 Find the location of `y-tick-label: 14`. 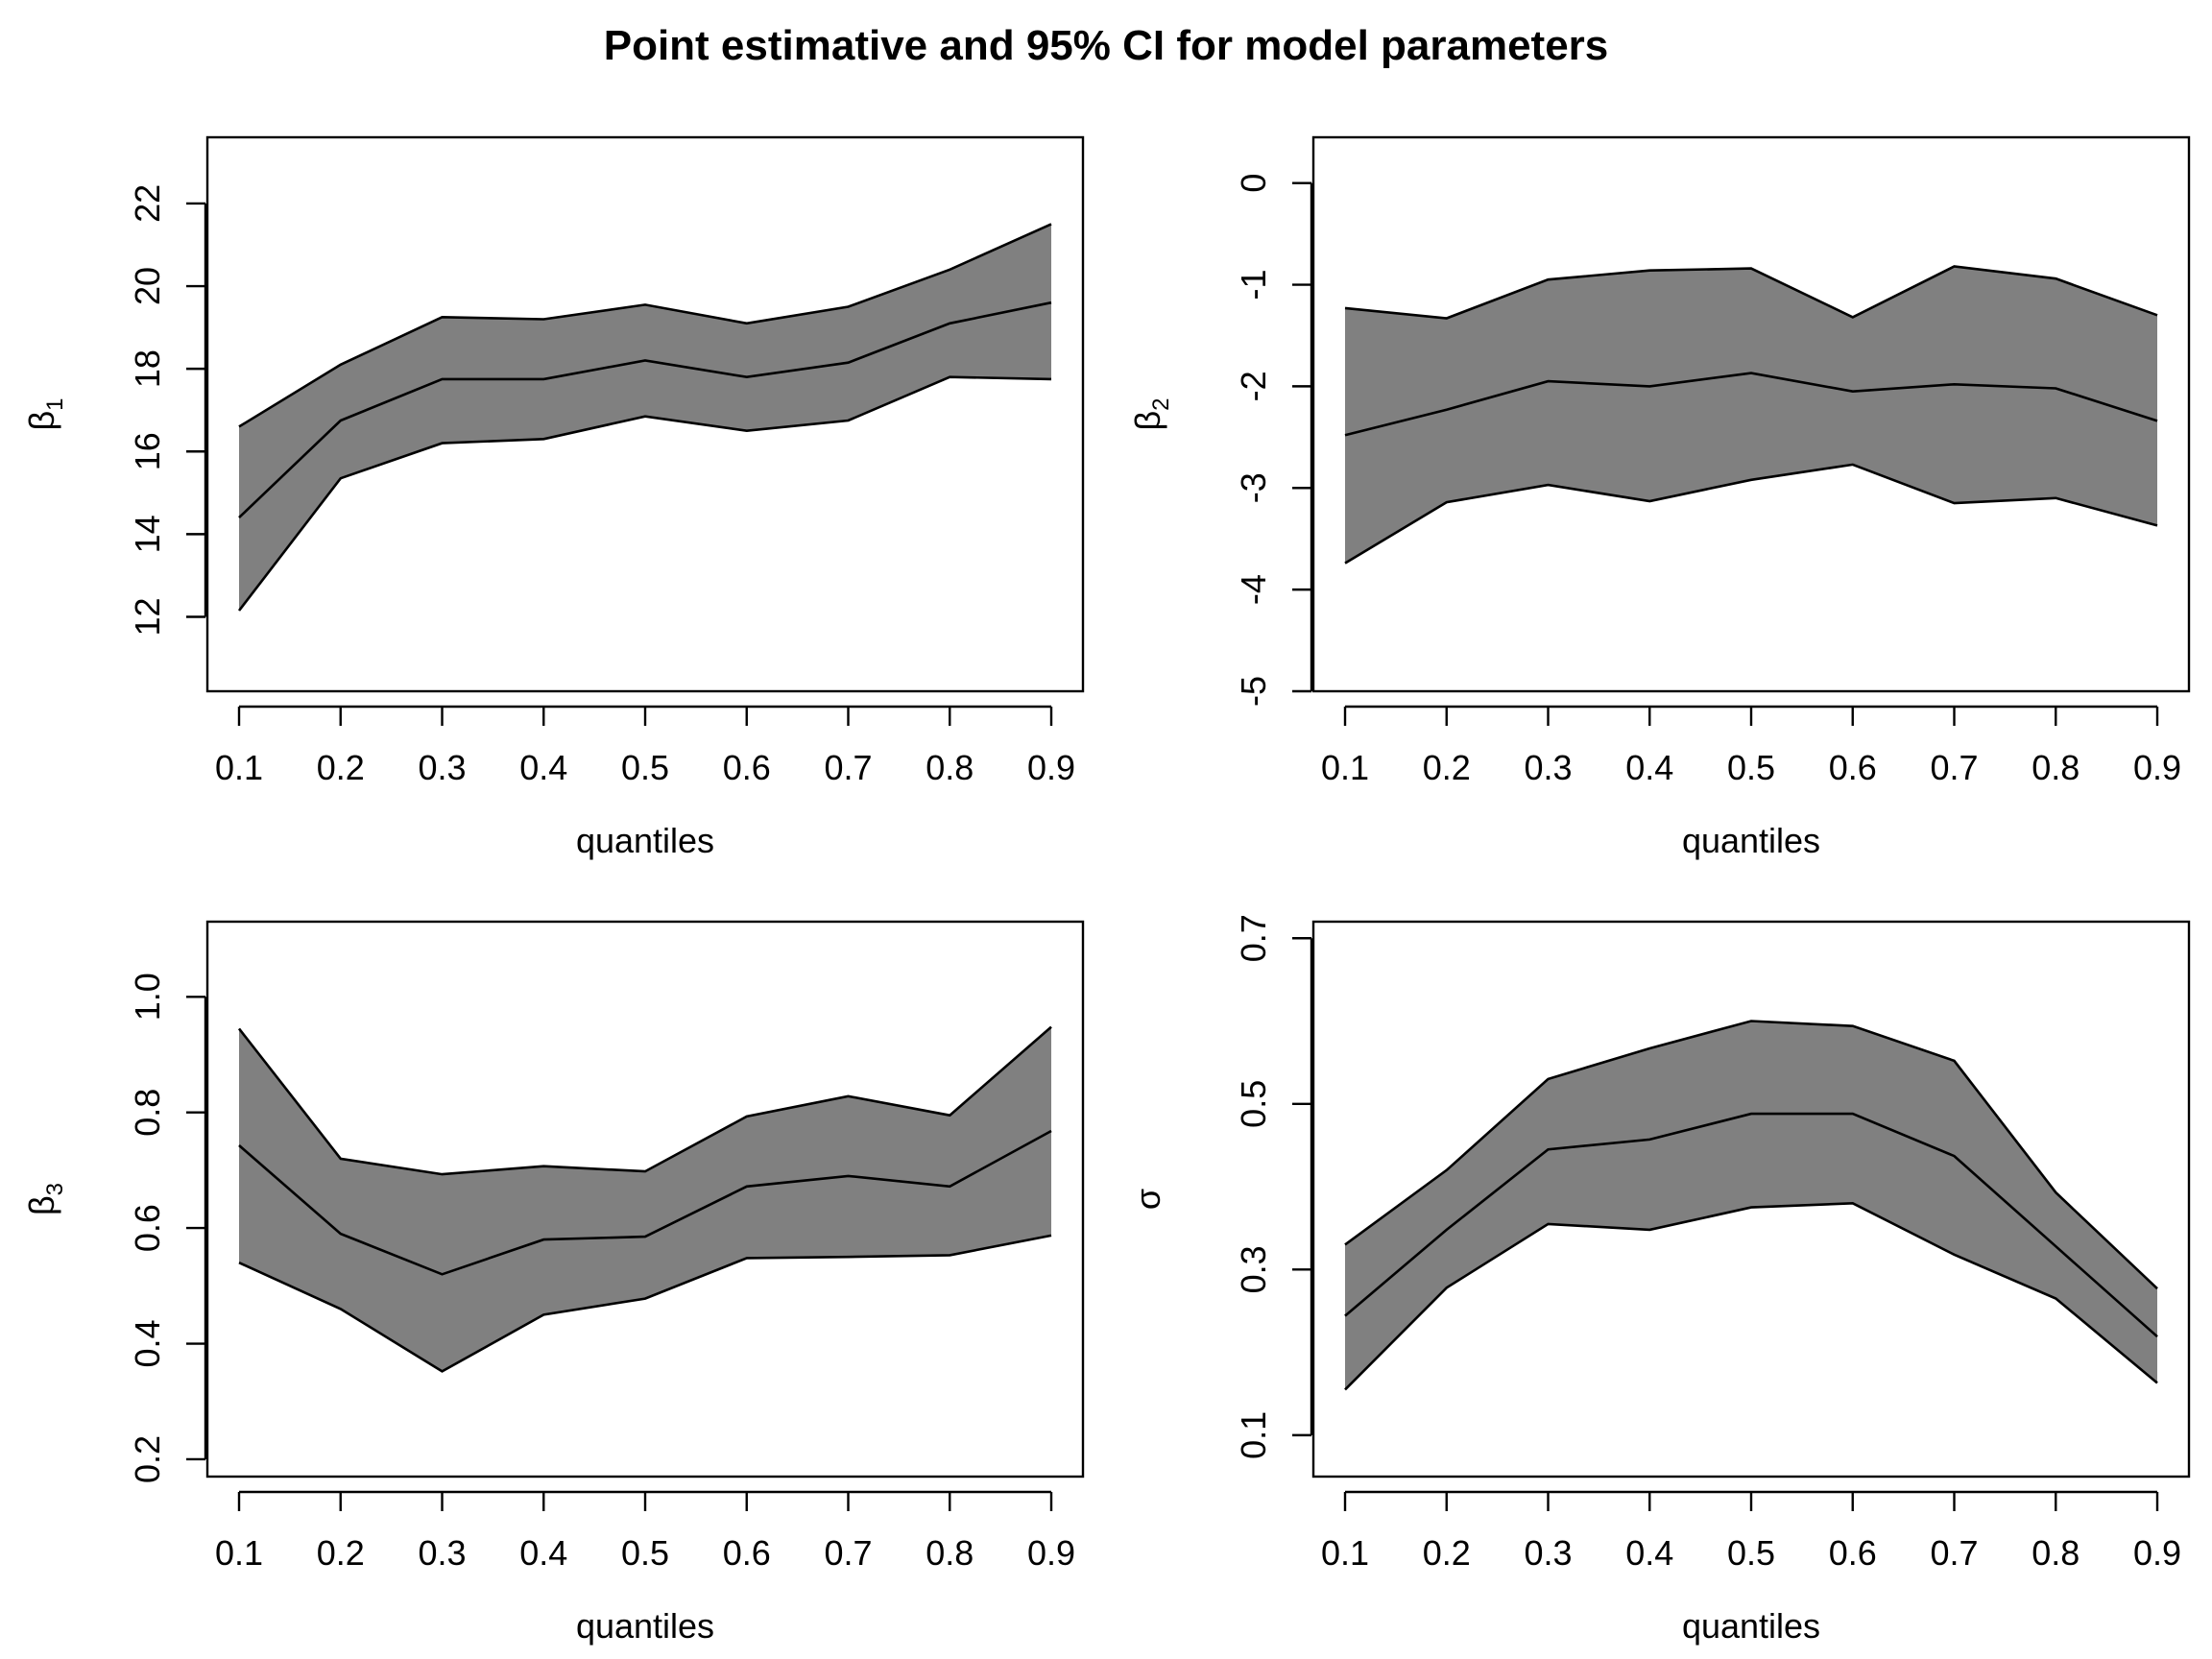

y-tick-label: 14 is located at coordinates (147, 534).